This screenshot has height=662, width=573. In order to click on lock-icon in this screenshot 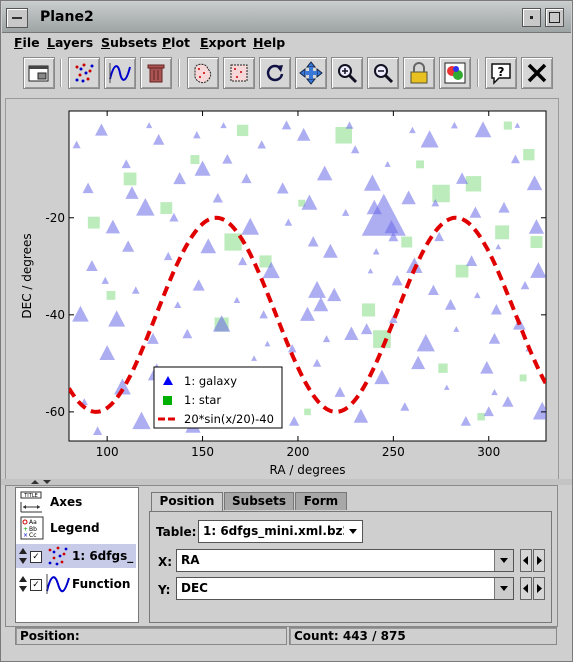, I will do `click(419, 73)`.